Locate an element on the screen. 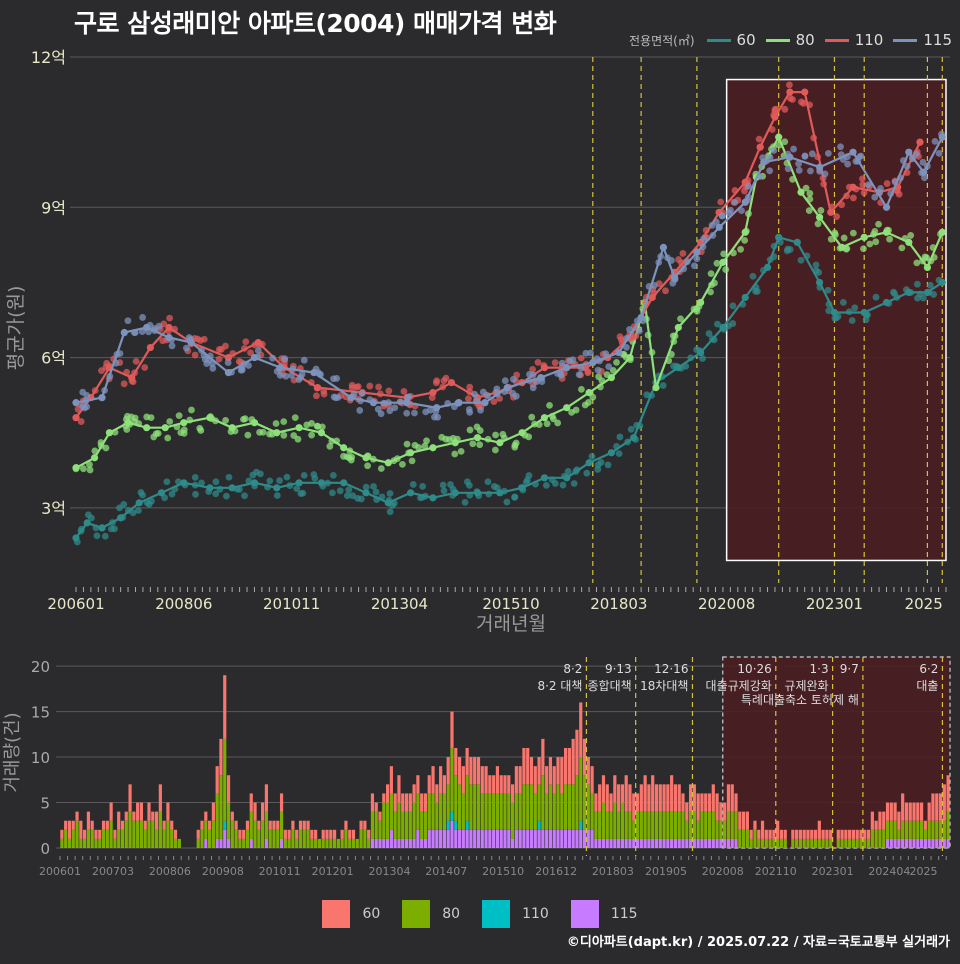 The height and width of the screenshot is (964, 960). policy-text-label: 8·2 대책 is located at coordinates (559, 685).